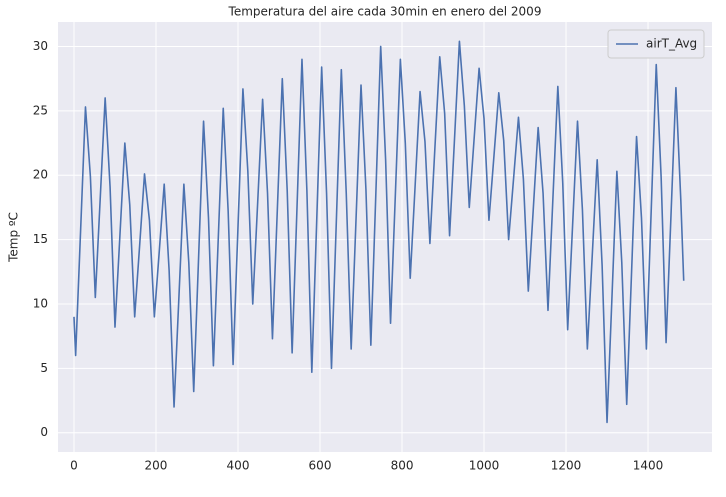  Describe the element at coordinates (566, 466) in the screenshot. I see `x-tick-label: 1200` at that location.